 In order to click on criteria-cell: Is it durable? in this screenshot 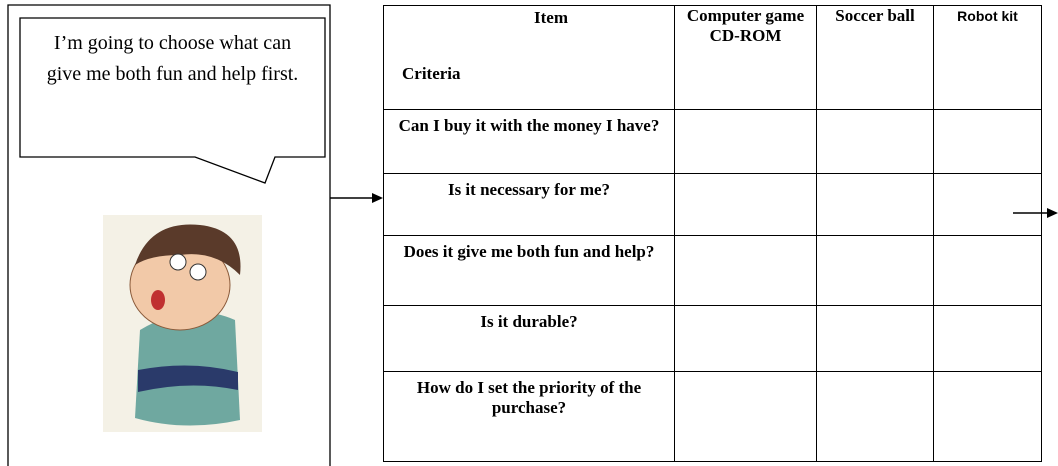, I will do `click(529, 338)`.